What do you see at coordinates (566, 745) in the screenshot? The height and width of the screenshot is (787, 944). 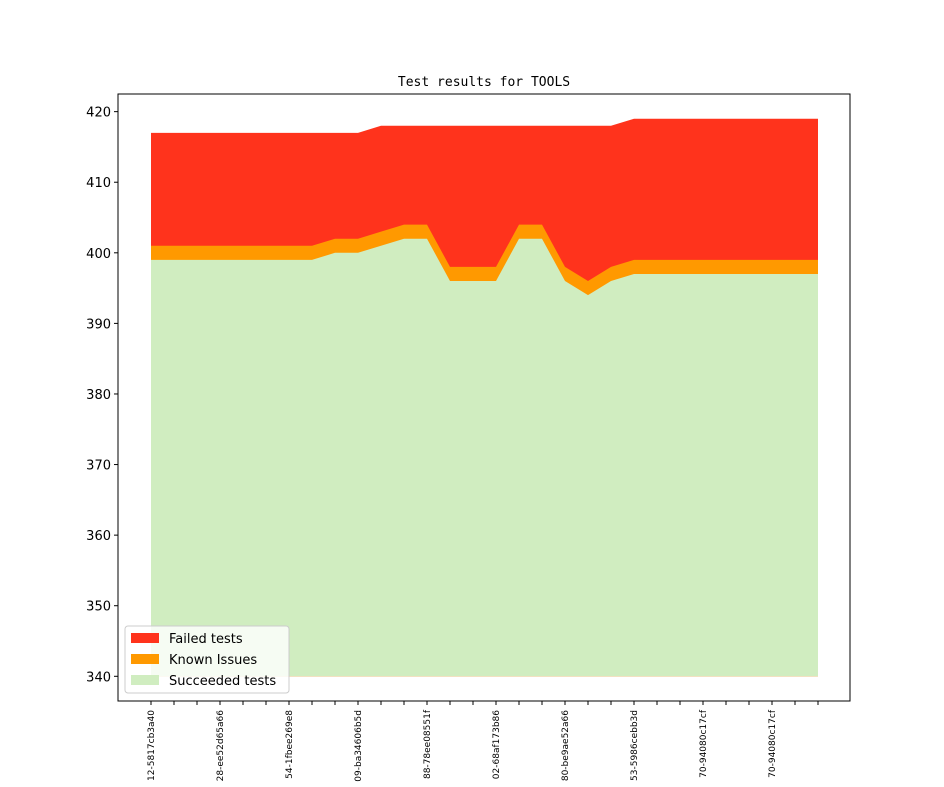 I see `xtick-label: 80-be9ae52a66` at bounding box center [566, 745].